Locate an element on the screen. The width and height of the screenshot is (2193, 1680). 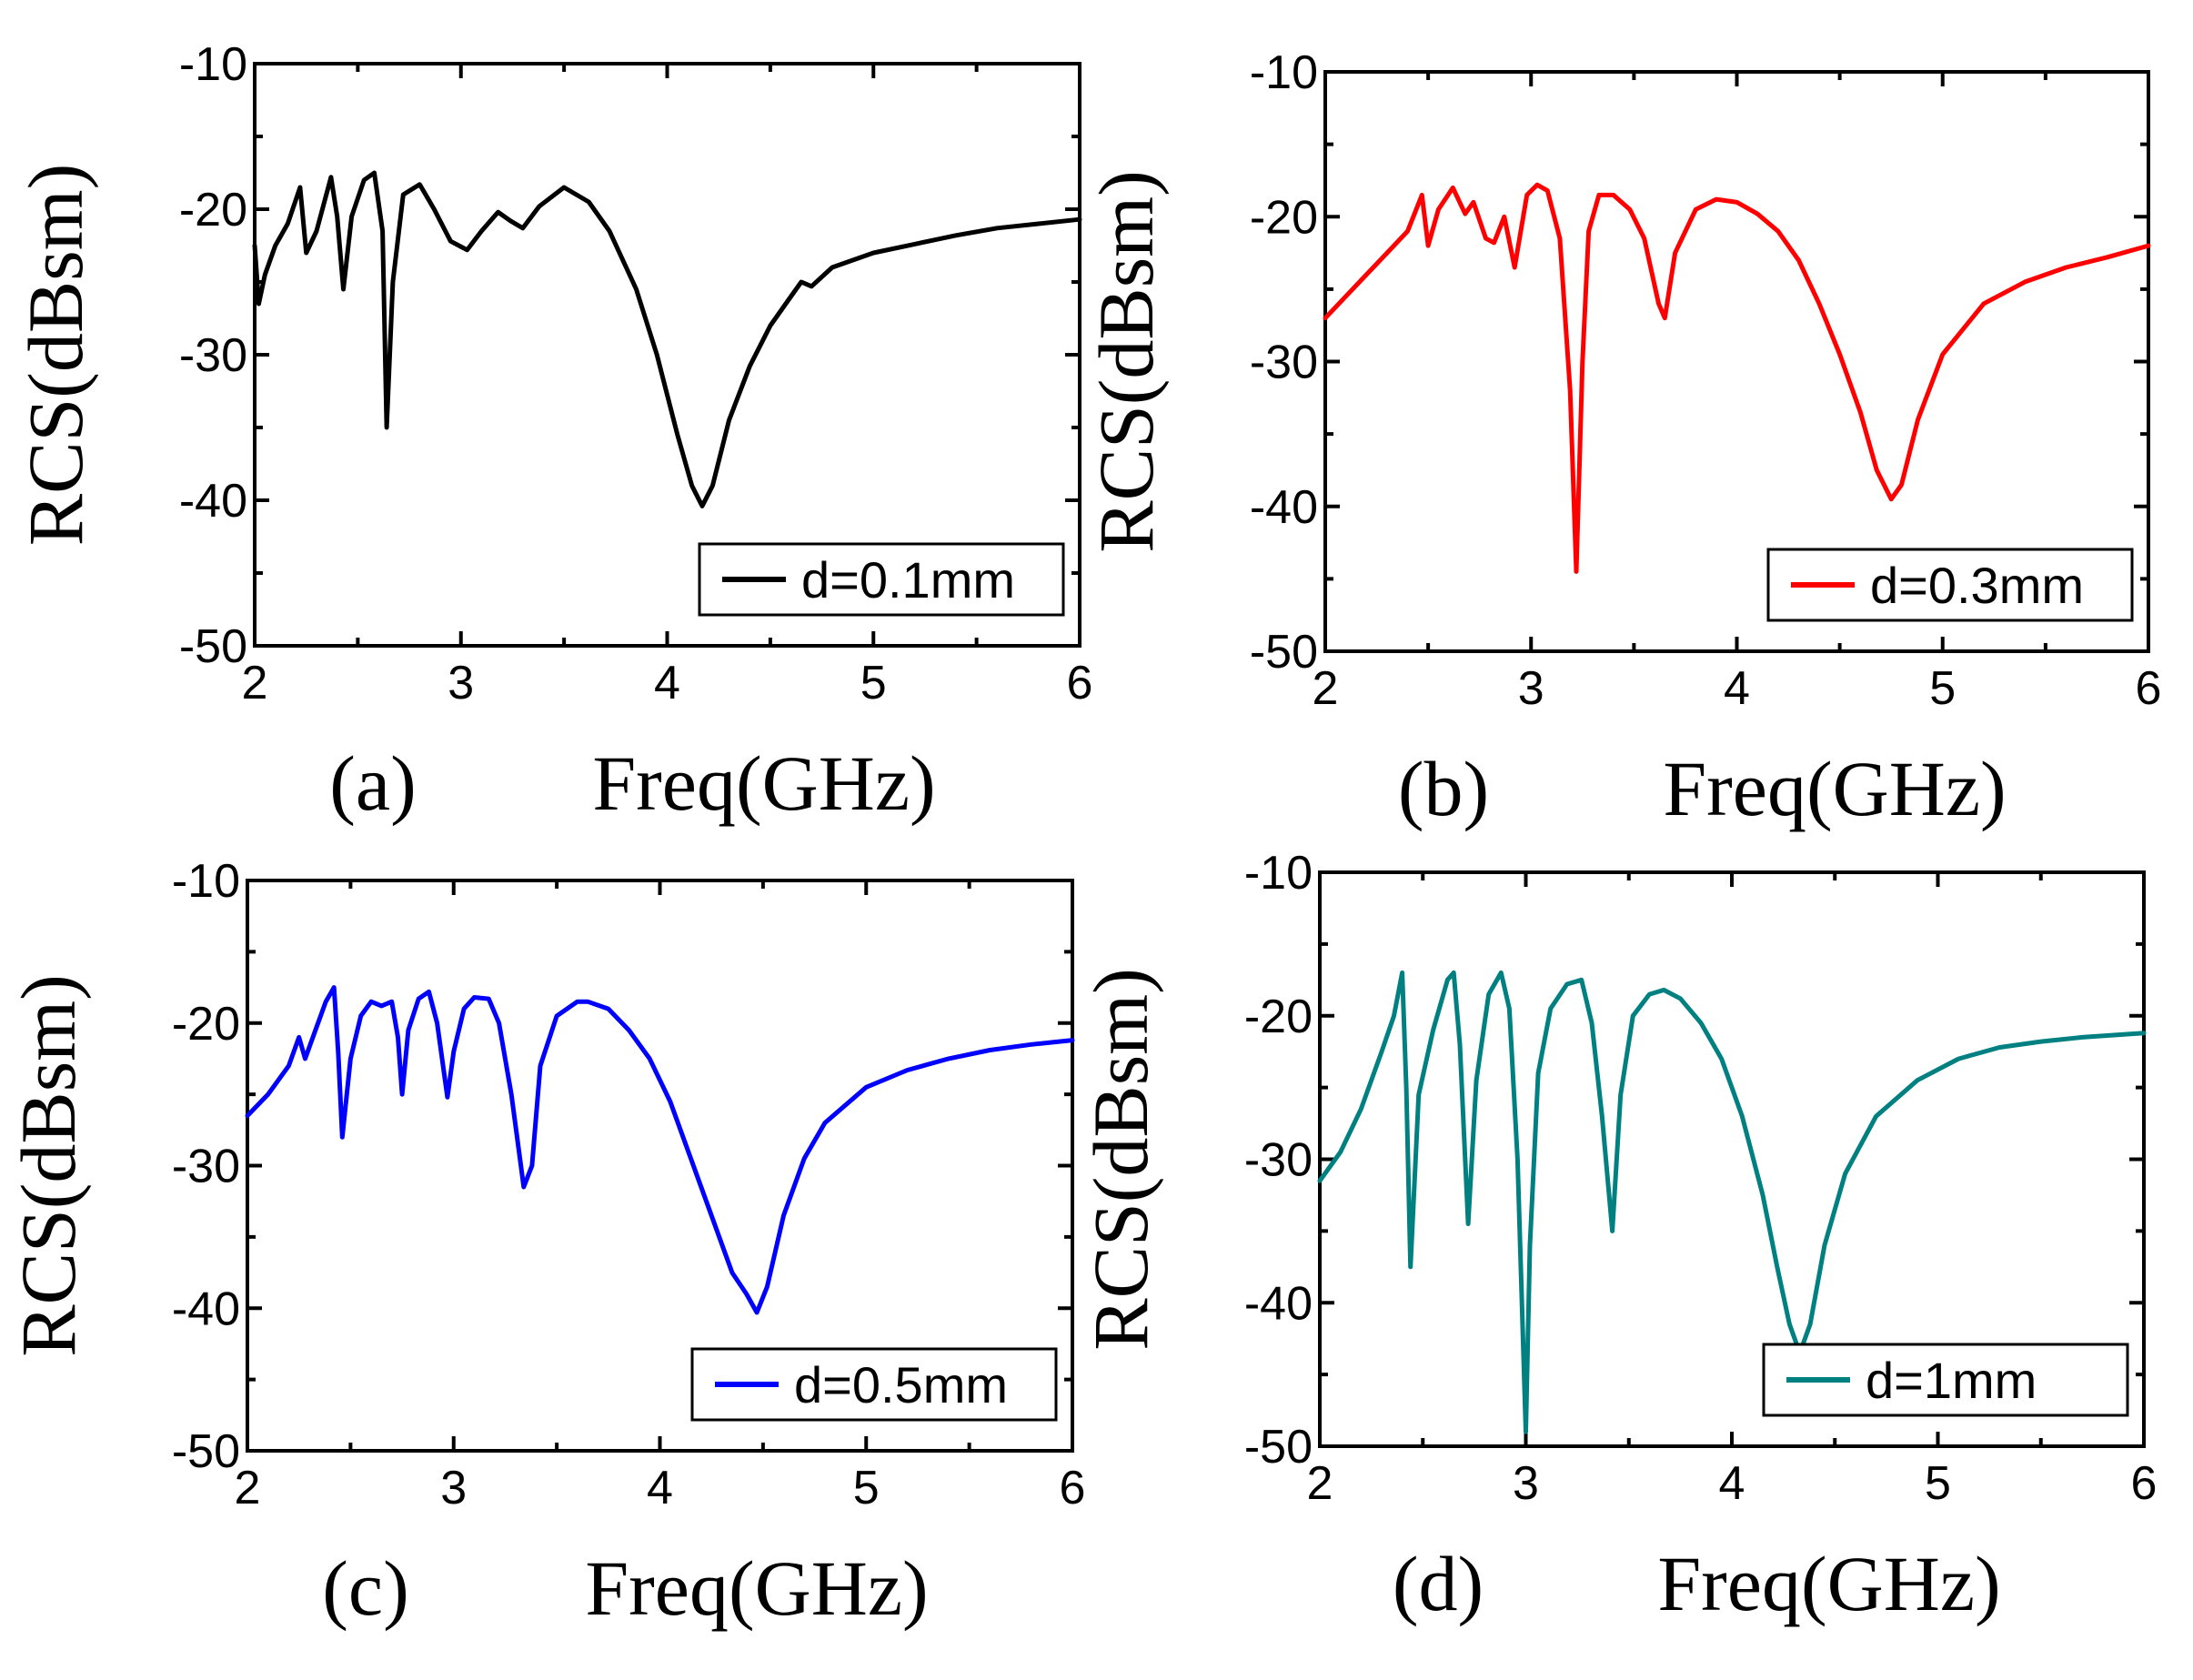
series-line-d=0.5mm is located at coordinates (660, 1150).